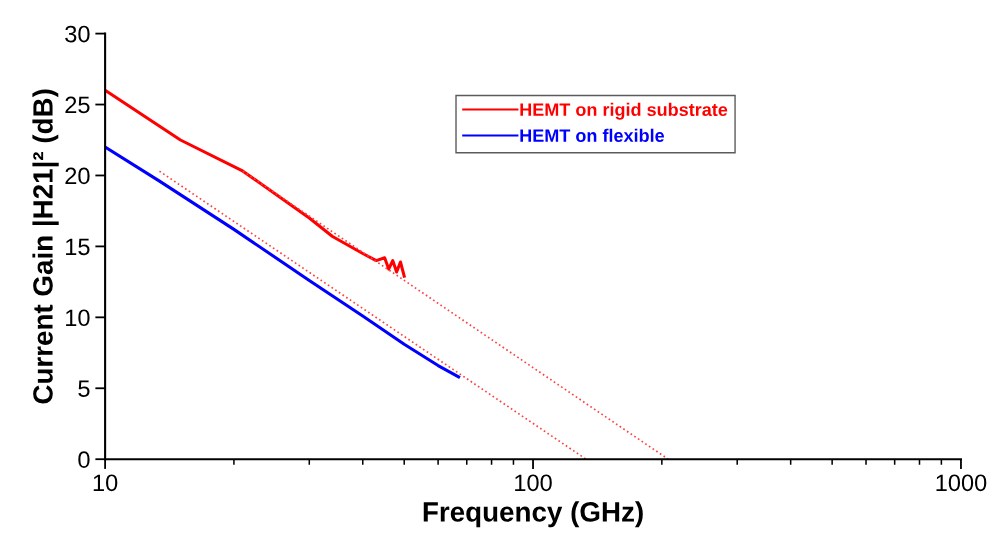 Image resolution: width=1001 pixels, height=560 pixels. I want to click on y-tick-label: 15, so click(78, 247).